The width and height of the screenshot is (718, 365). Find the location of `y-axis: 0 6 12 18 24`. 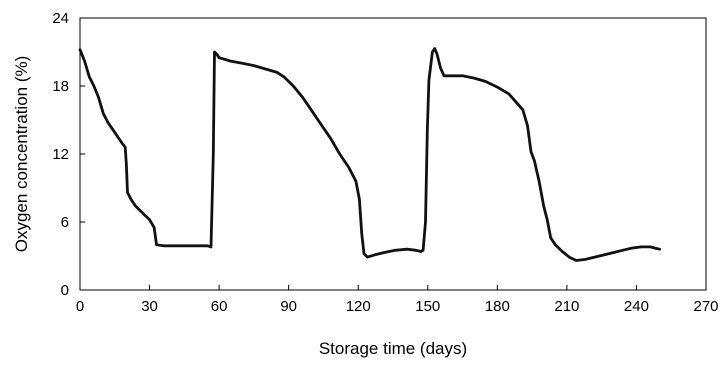

y-axis: 0 6 12 18 24 is located at coordinates (68, 154).